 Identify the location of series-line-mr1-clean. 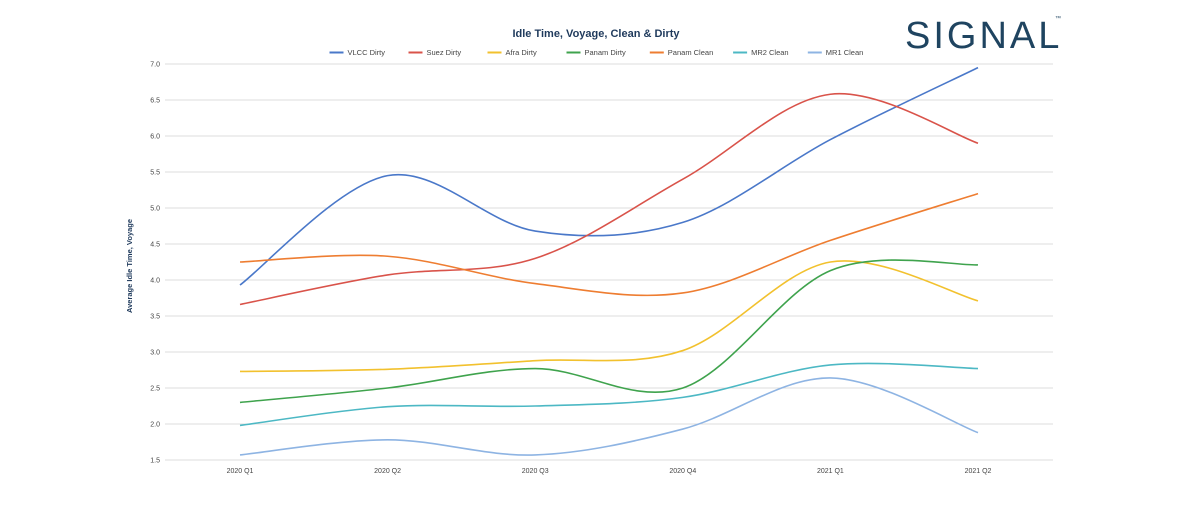
(609, 416).